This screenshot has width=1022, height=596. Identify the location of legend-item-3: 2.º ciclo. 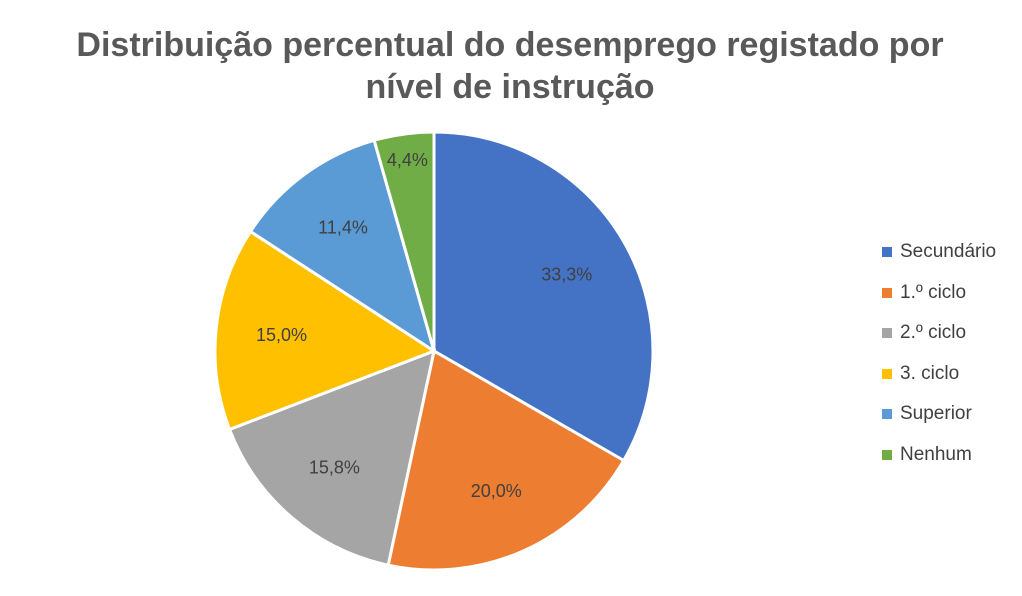
(939, 333).